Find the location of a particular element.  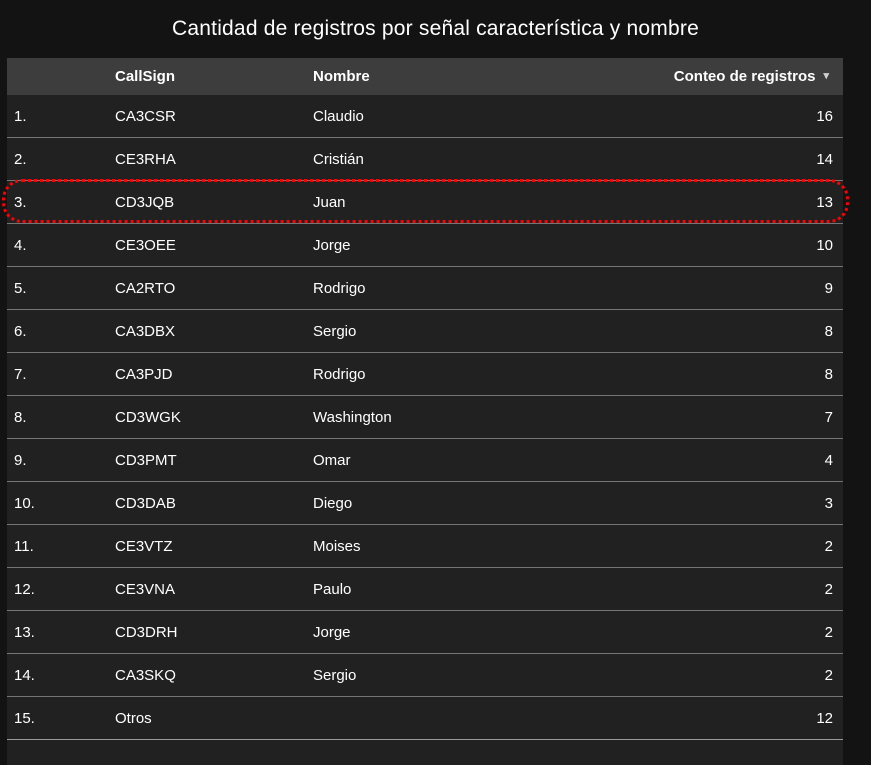

column-header-callsign: CallSign is located at coordinates (145, 76).